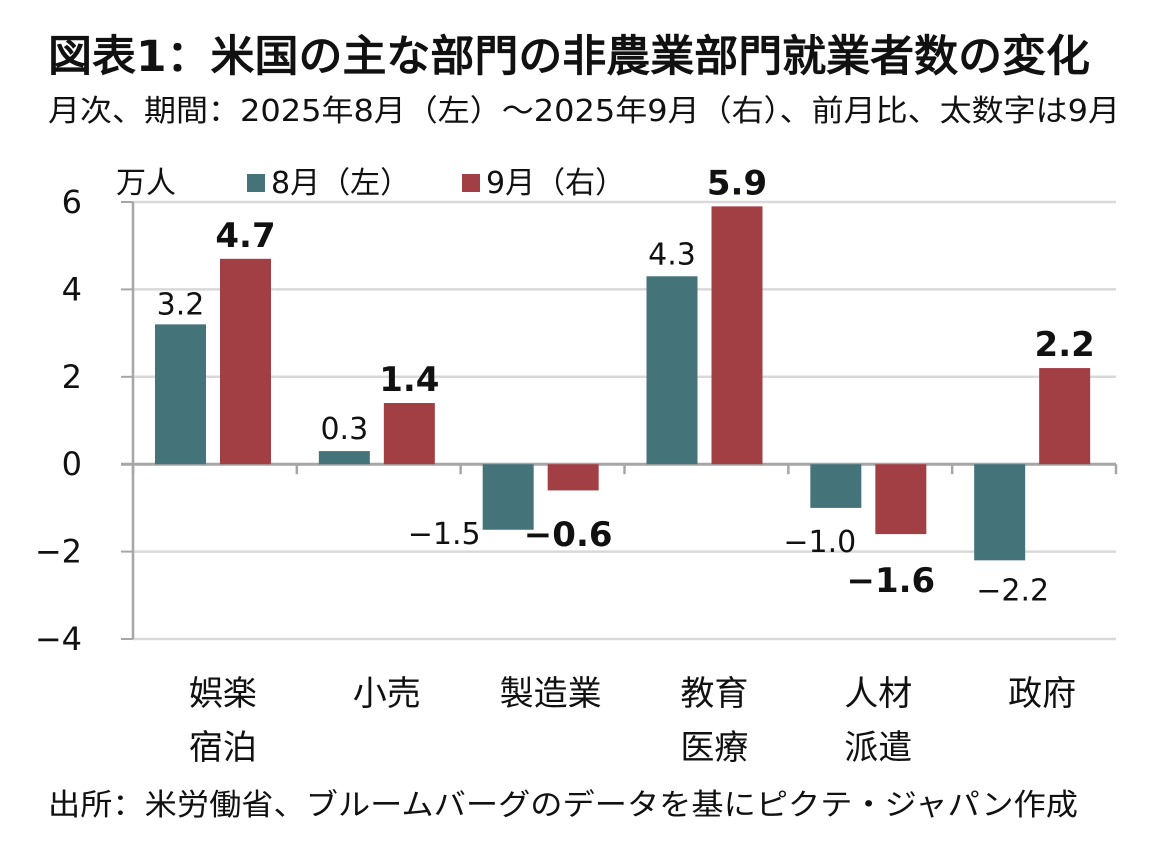 The image size is (1166, 852). Describe the element at coordinates (341, 183) in the screenshot. I see `legend-label-aug: 8月（左）` at that location.